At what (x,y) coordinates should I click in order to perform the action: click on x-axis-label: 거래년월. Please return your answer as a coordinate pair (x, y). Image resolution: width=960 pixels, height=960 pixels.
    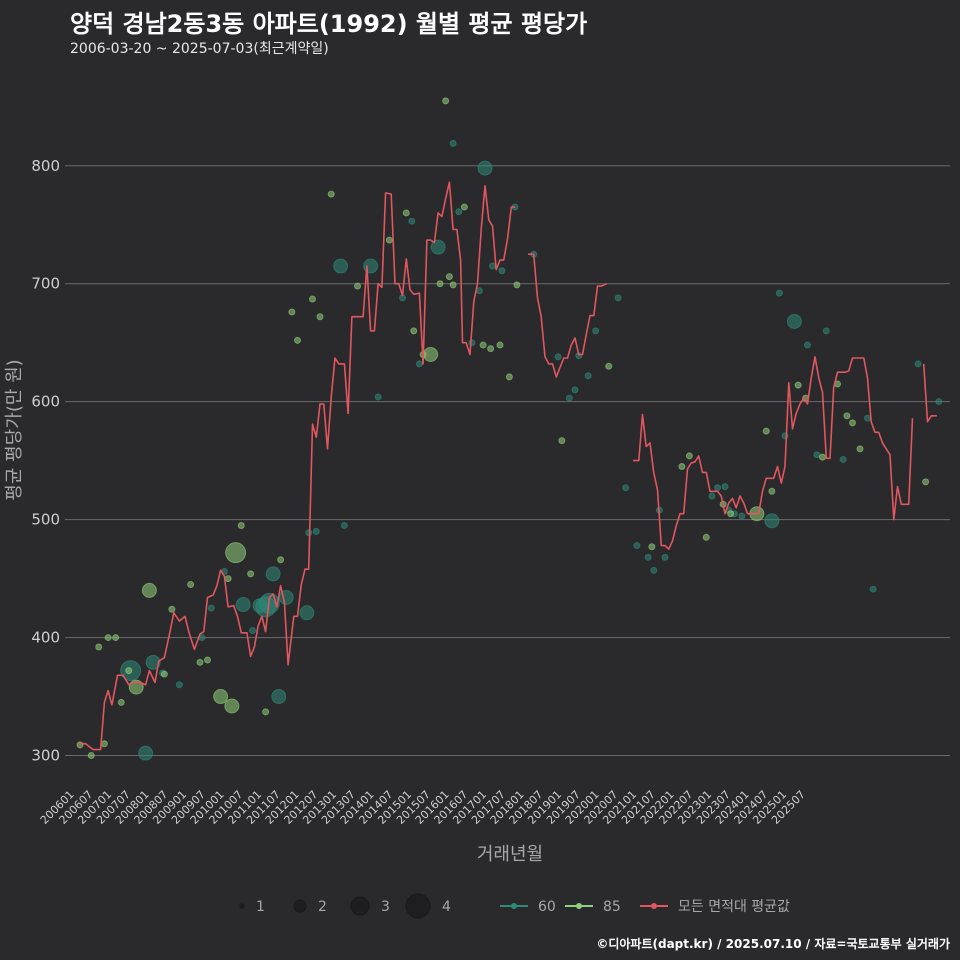
    Looking at the image, I should click on (510, 854).